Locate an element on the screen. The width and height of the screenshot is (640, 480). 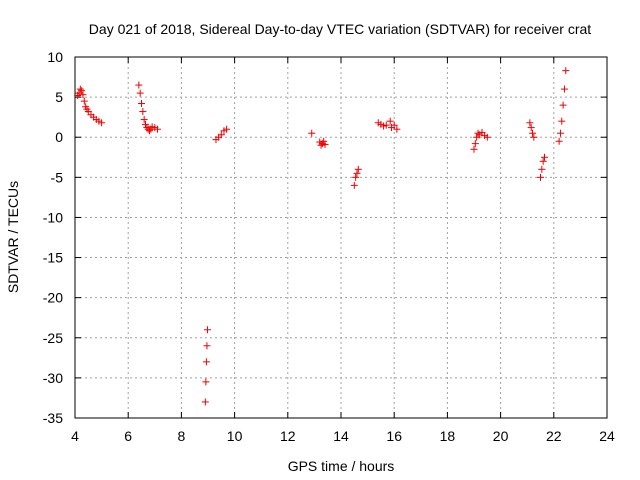
y-tick-label: -30 is located at coordinates (53, 378).